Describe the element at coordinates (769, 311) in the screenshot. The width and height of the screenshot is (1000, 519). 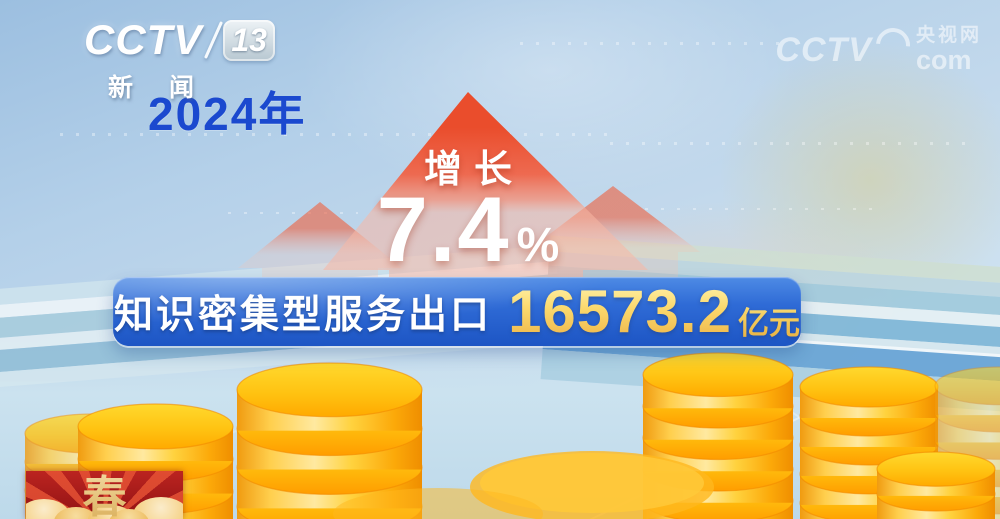
I see `metric-unit: 亿元` at that location.